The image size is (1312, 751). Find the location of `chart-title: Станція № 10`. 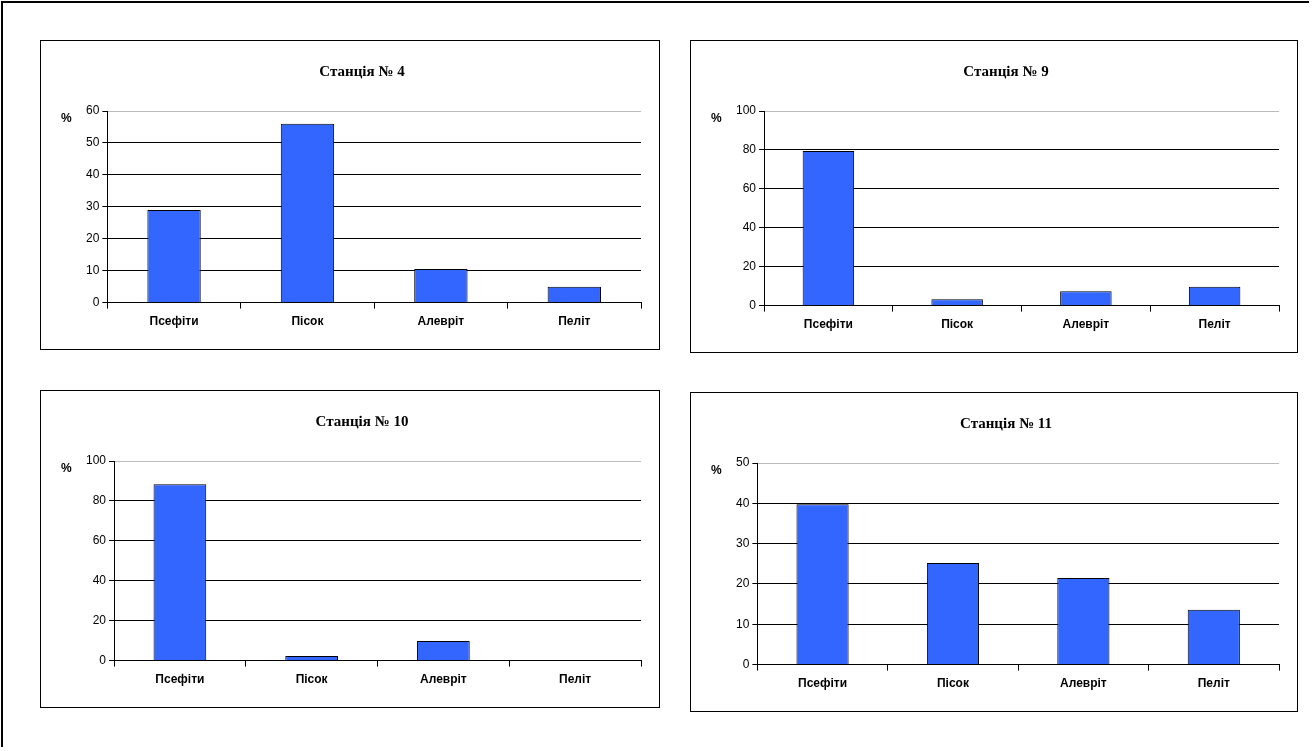

chart-title: Станція № 10 is located at coordinates (362, 420).